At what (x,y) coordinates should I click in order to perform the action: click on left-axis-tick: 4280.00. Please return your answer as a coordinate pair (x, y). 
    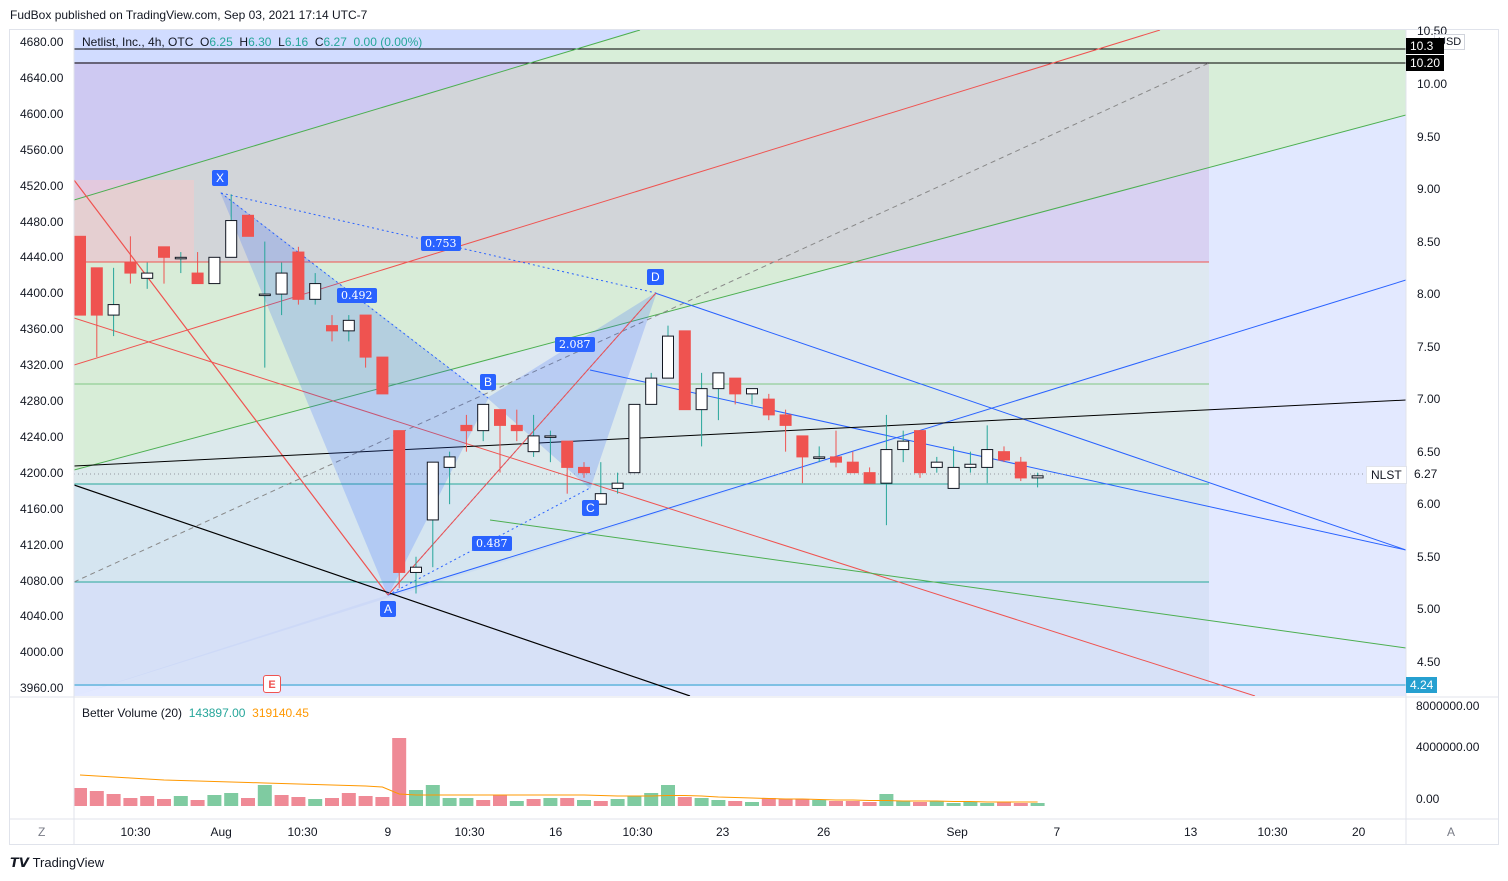
    Looking at the image, I should click on (42, 401).